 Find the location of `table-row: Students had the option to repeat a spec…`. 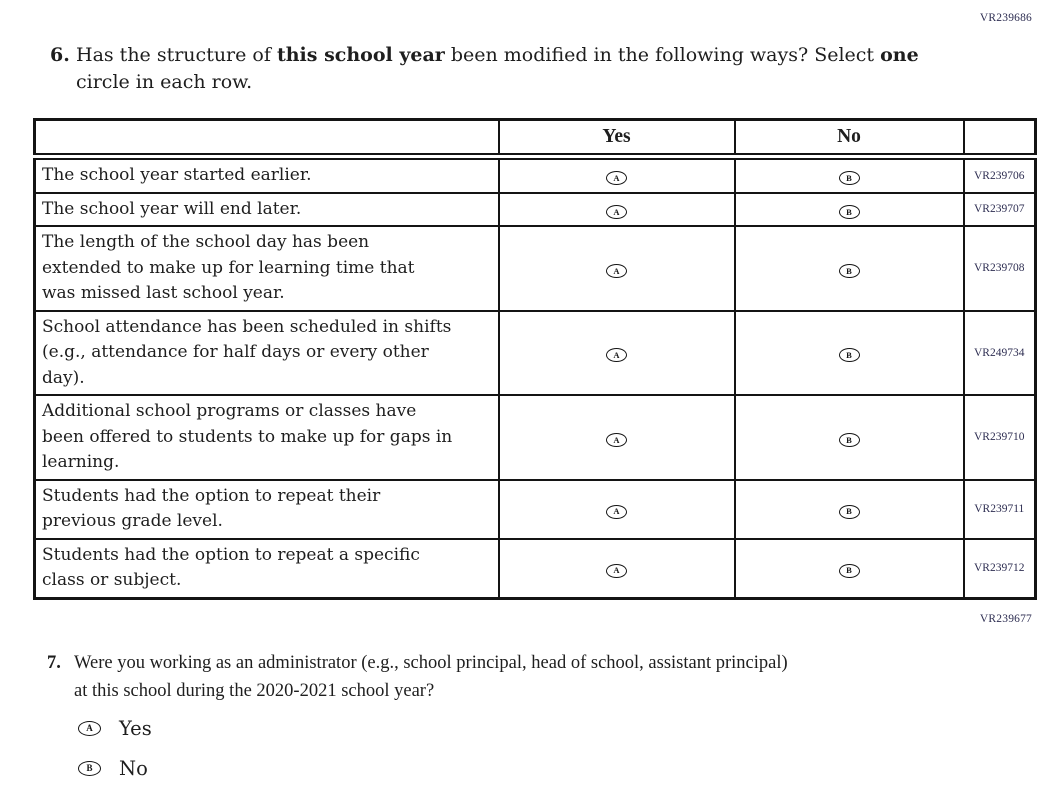

table-row: Students had the option to repeat a spec… is located at coordinates (535, 568).